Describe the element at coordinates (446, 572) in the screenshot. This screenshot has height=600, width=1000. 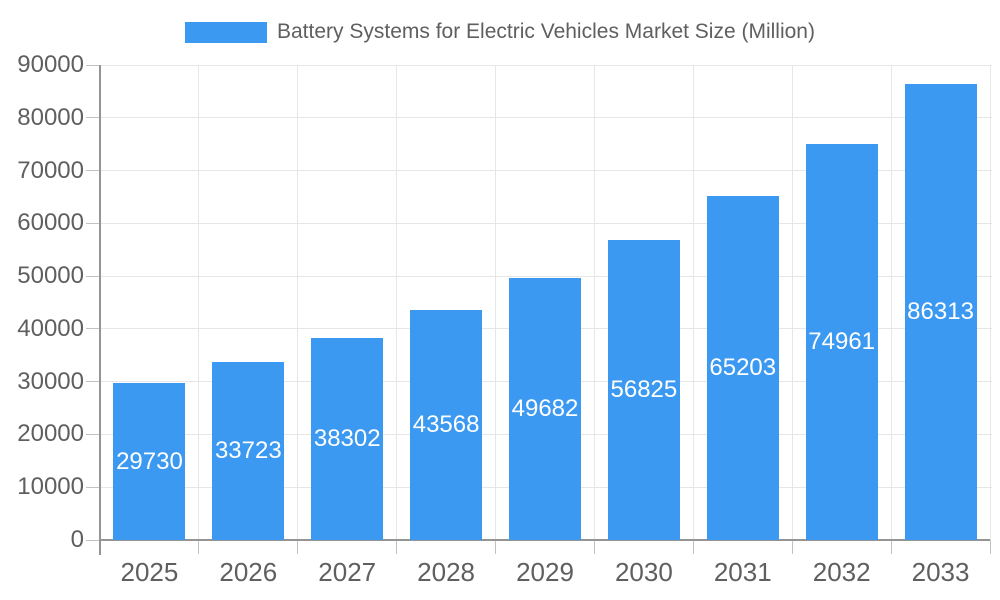
I see `x-tick-label: 2028` at that location.